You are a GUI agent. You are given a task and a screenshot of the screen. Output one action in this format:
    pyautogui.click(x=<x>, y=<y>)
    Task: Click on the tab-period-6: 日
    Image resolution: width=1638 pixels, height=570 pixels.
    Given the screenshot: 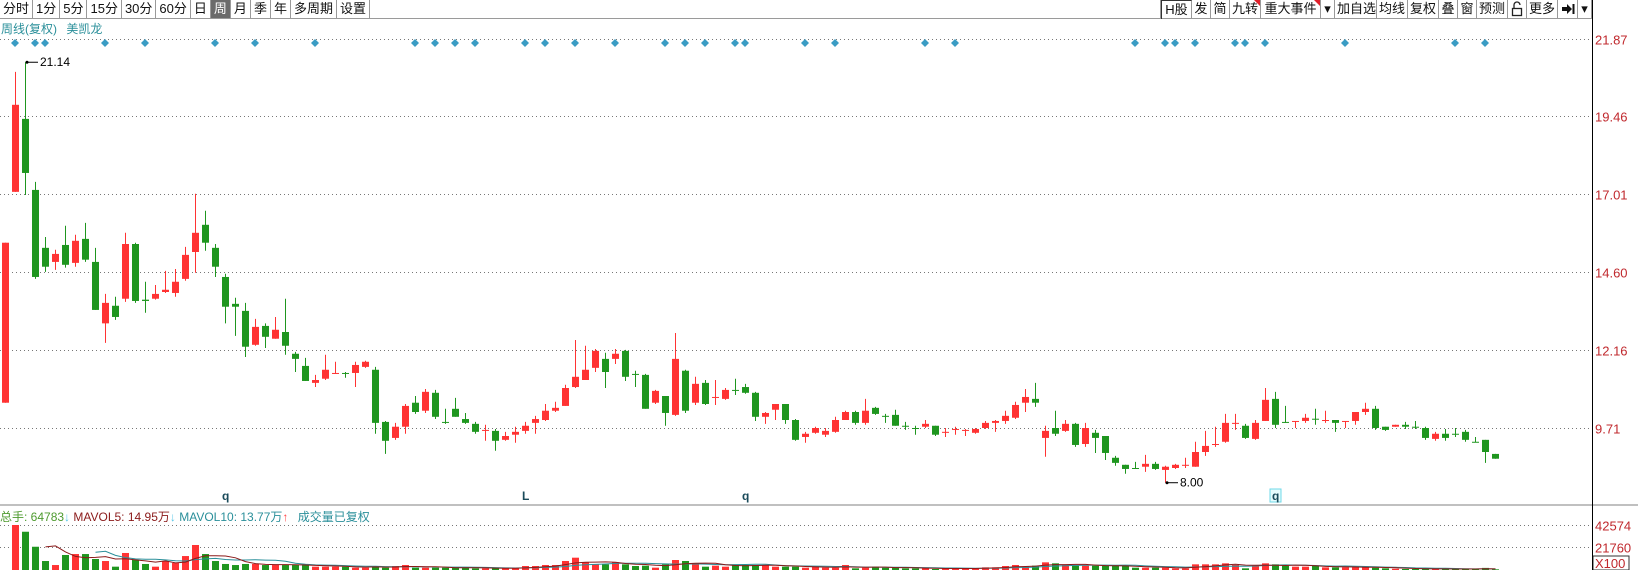 What is the action you would take?
    pyautogui.click(x=201, y=9)
    